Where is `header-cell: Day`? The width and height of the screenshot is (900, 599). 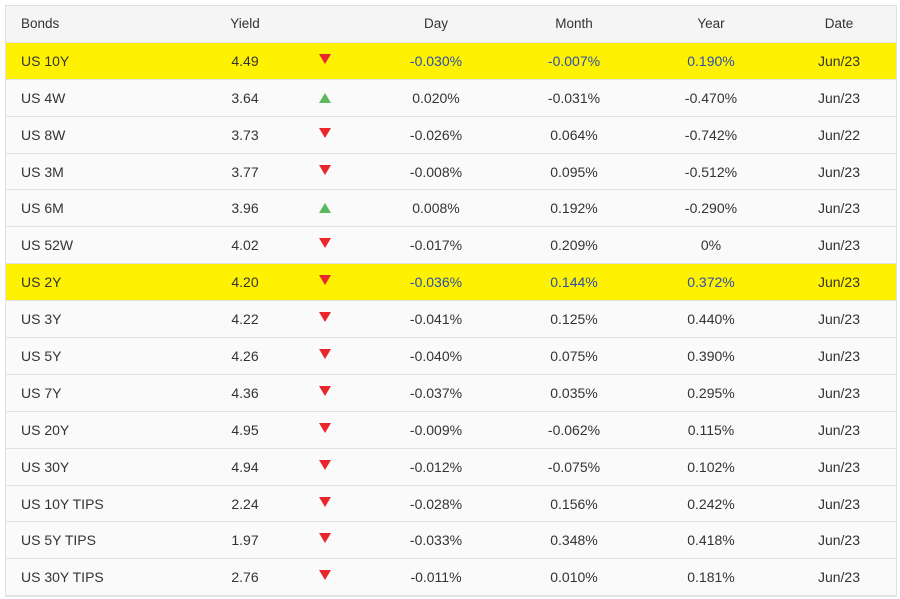 header-cell: Day is located at coordinates (435, 24).